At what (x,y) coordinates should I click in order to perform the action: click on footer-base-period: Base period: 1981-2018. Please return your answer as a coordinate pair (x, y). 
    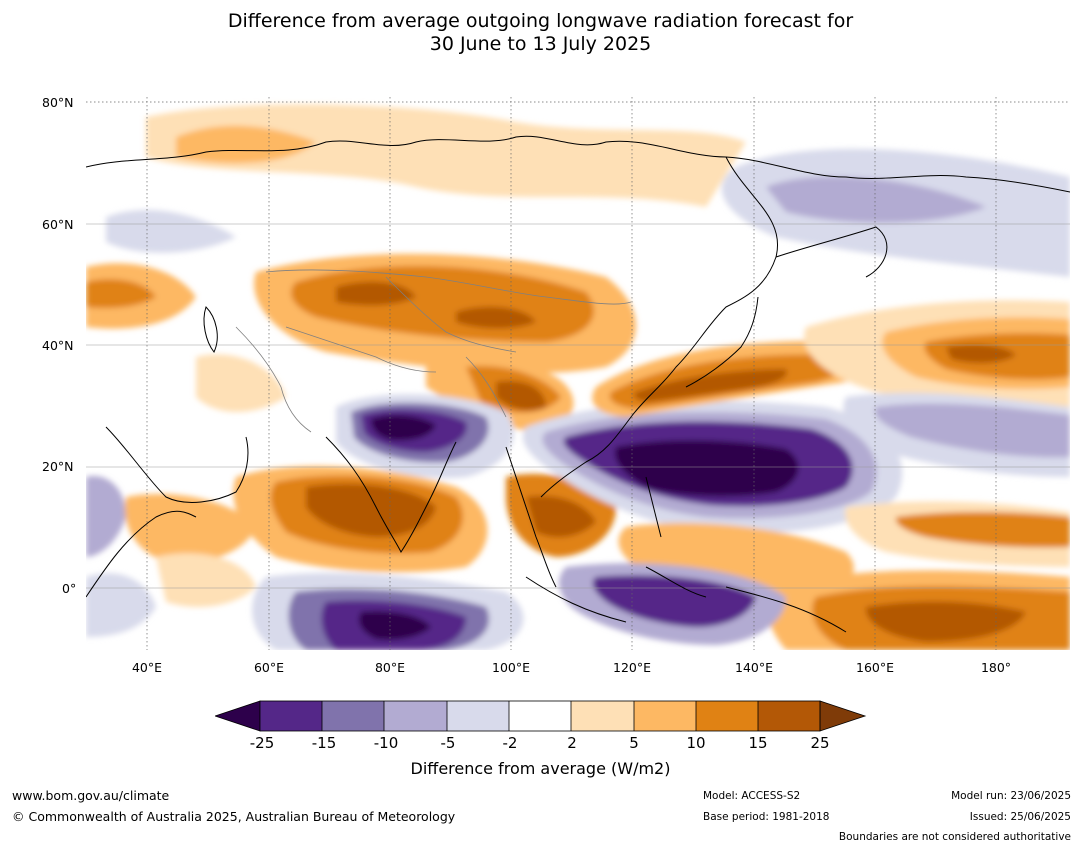
    Looking at the image, I should click on (766, 817).